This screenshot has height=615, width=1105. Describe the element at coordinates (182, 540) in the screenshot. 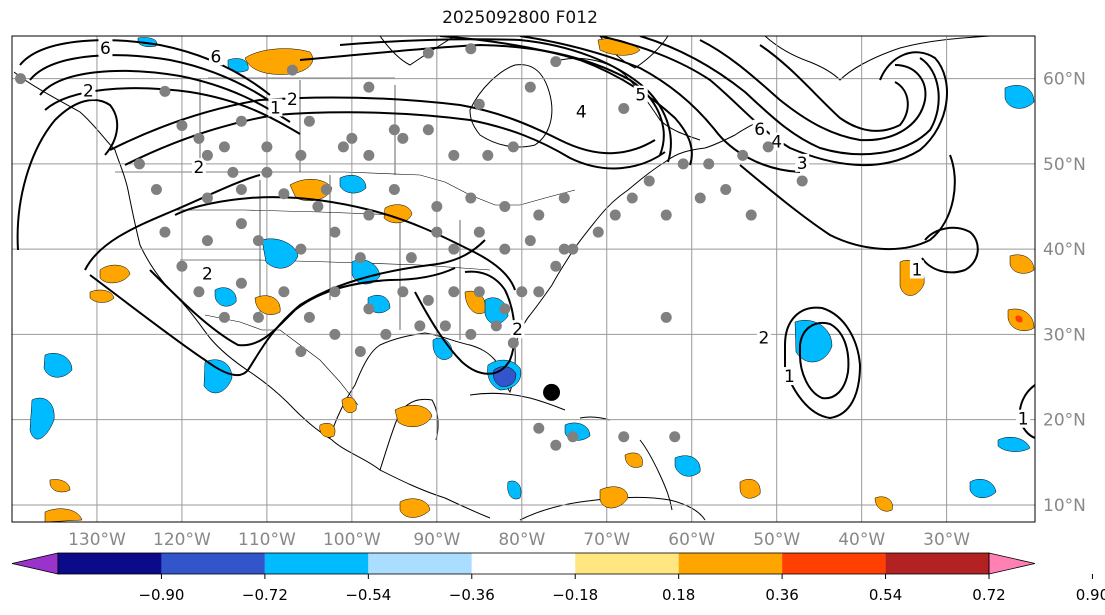

I see `longitude-label: 120°W` at that location.